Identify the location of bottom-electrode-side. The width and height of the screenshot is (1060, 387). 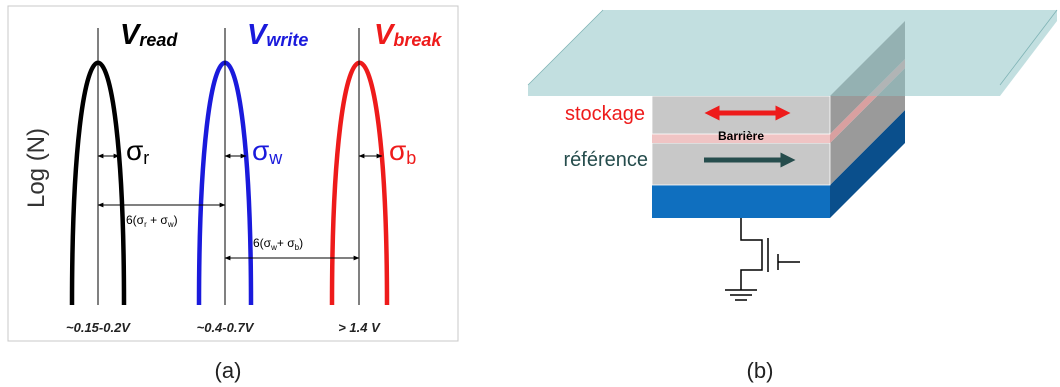
(867, 164).